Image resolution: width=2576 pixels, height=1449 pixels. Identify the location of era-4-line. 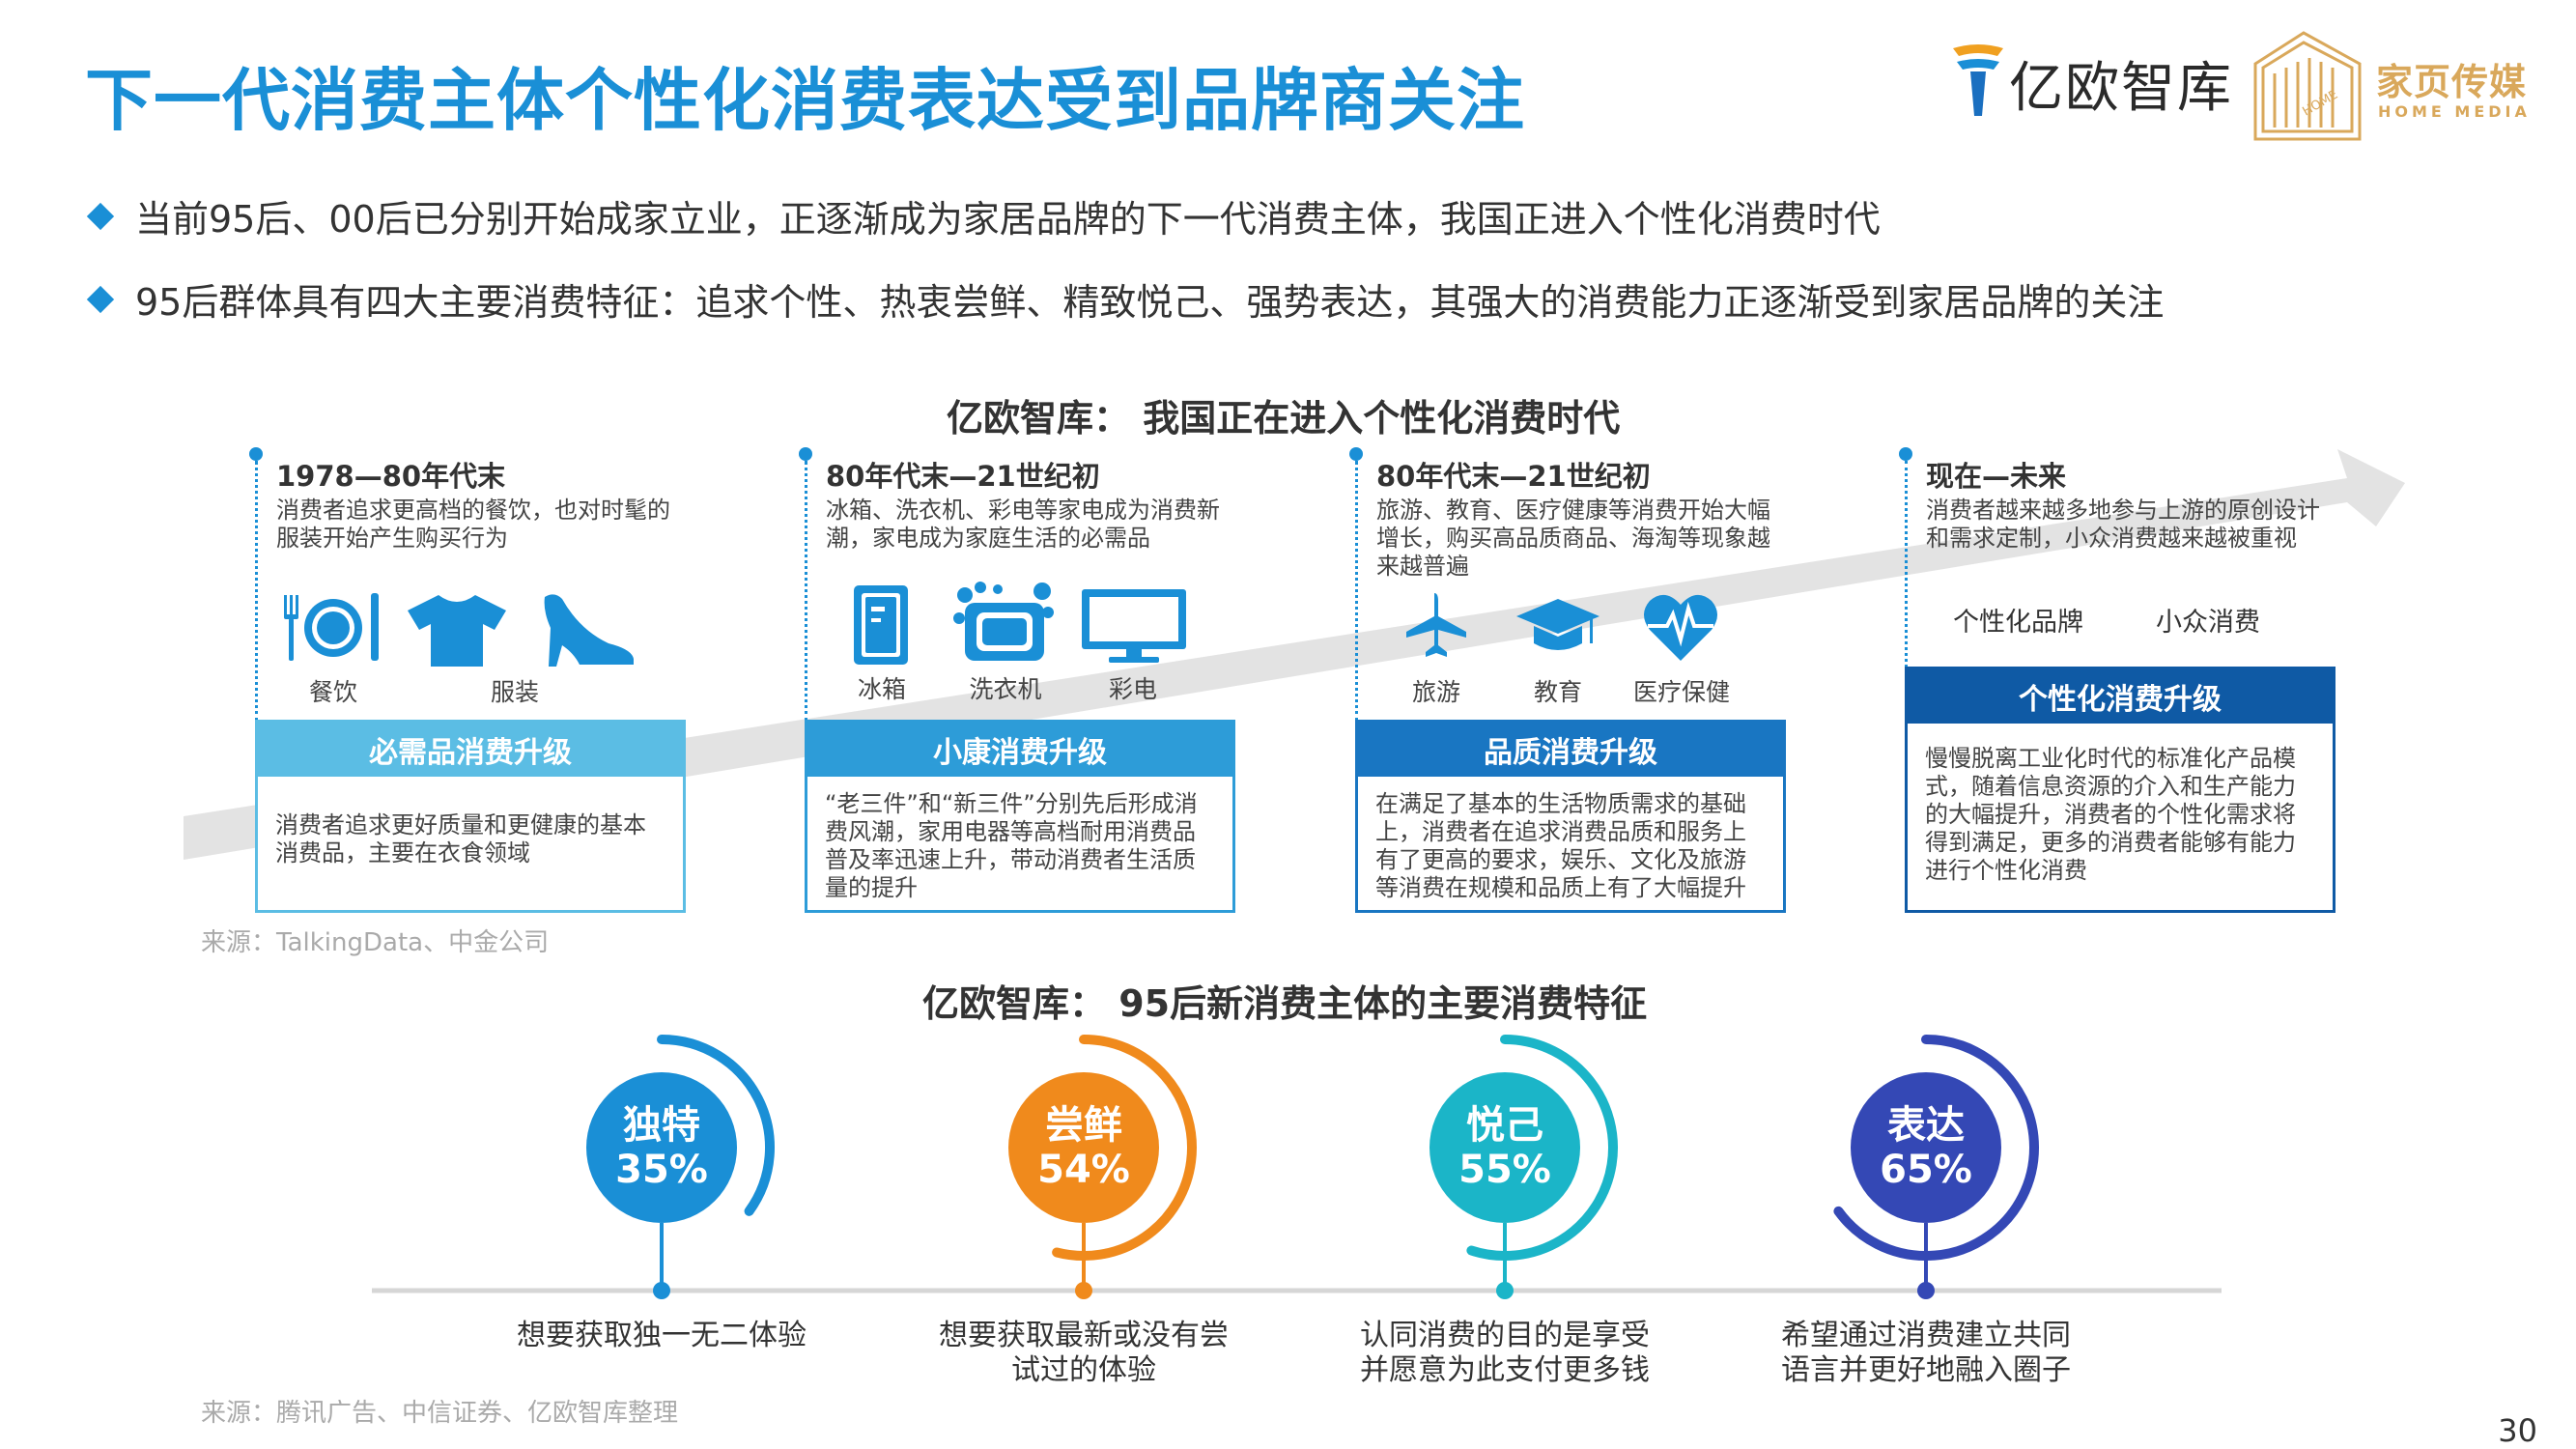
(1906, 564).